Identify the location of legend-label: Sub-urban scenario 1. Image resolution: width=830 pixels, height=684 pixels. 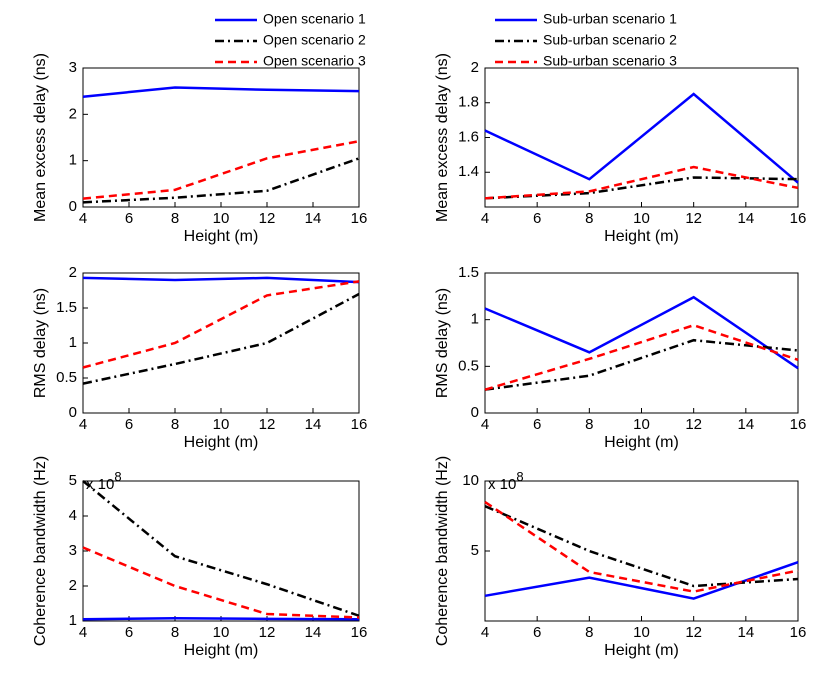
(610, 19).